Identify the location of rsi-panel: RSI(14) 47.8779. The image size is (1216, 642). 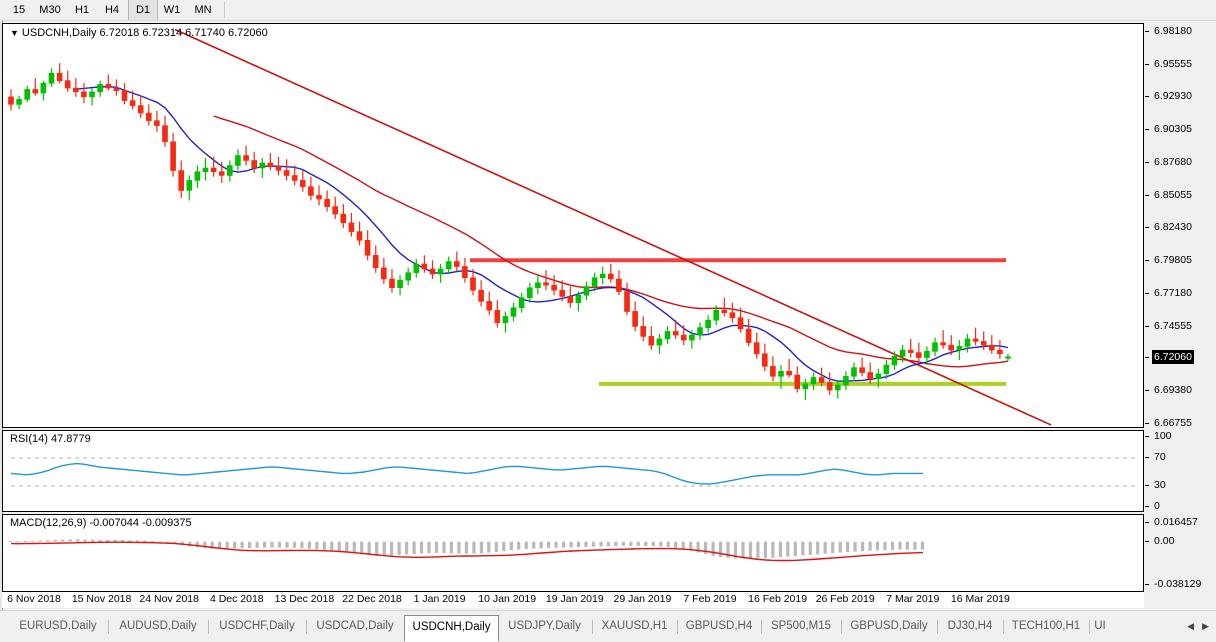
(573, 471).